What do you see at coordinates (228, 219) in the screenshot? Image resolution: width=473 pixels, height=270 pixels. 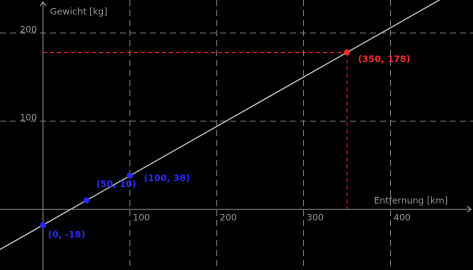 I see `x-tick-label: 200` at bounding box center [228, 219].